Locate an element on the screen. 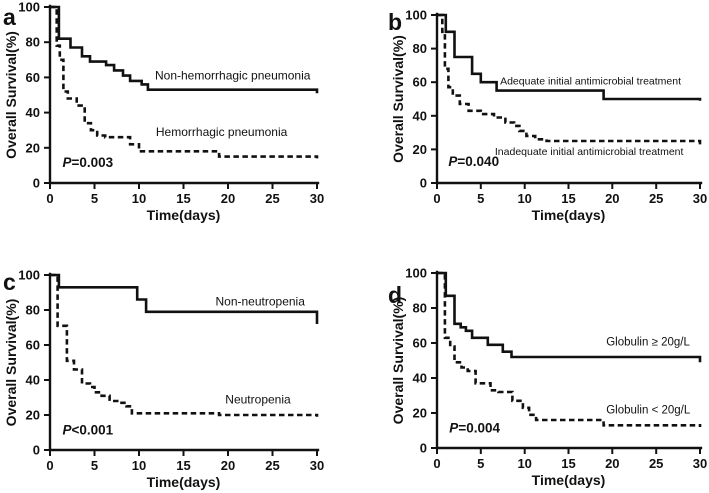 The width and height of the screenshot is (709, 493). series-label: Hemorrhagic pneumonia is located at coordinates (222, 132).